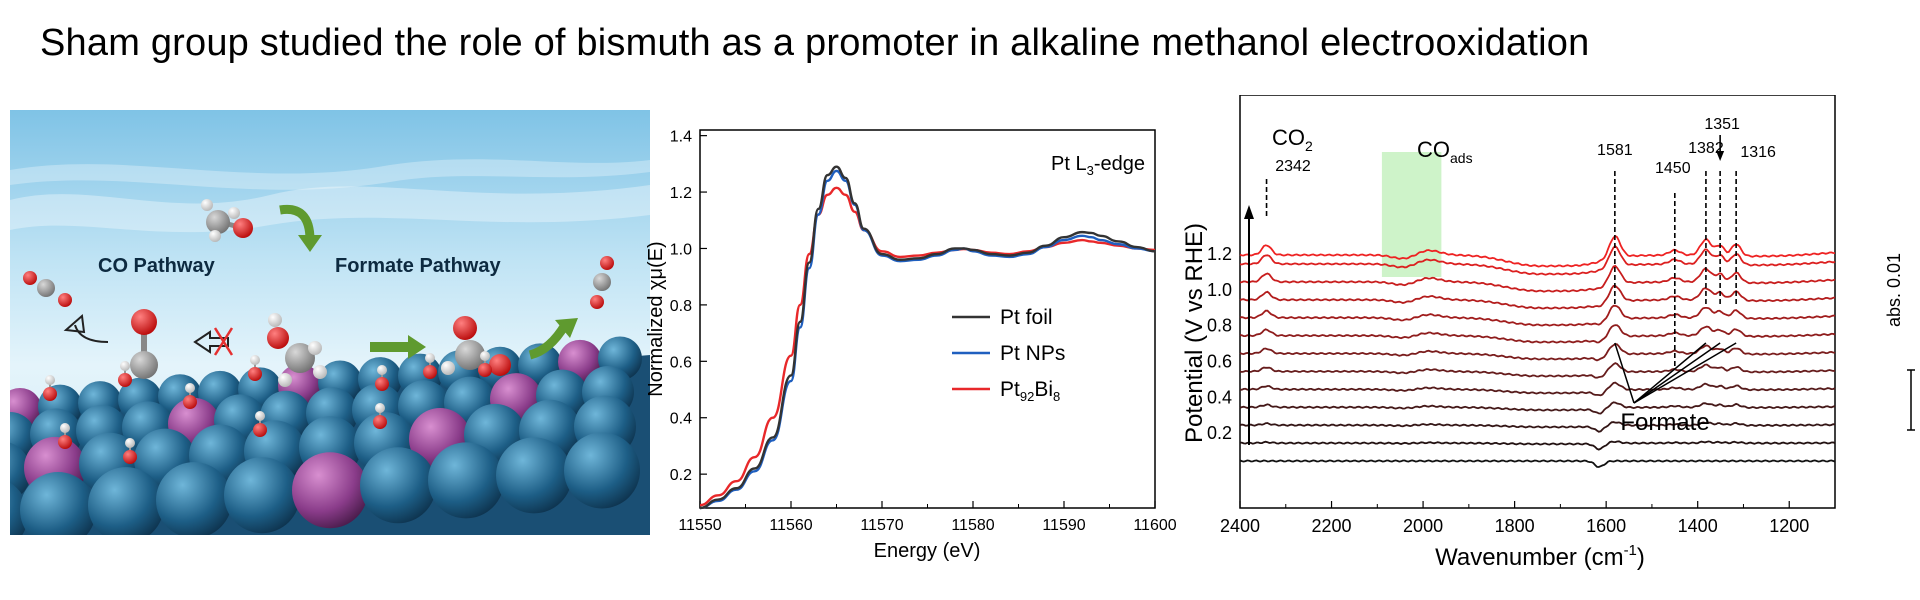  What do you see at coordinates (699, 525) in the screenshot?
I see `x-tick-label: 11550` at bounding box center [699, 525].